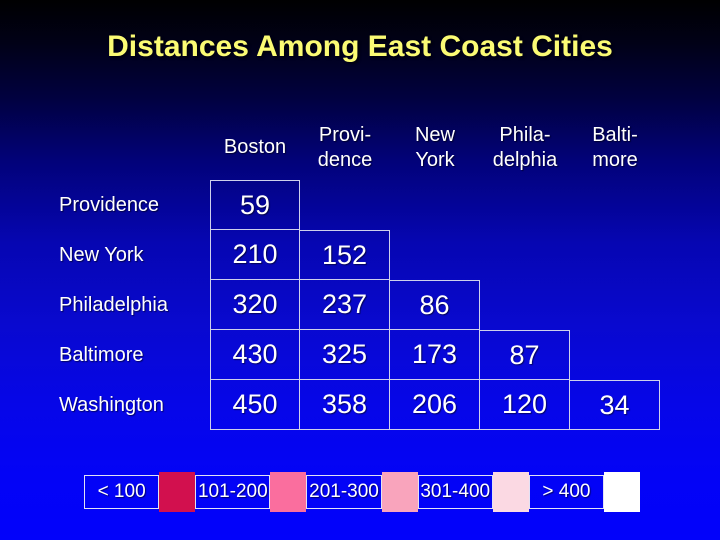  I want to click on distance-cell: 152, so click(345, 255).